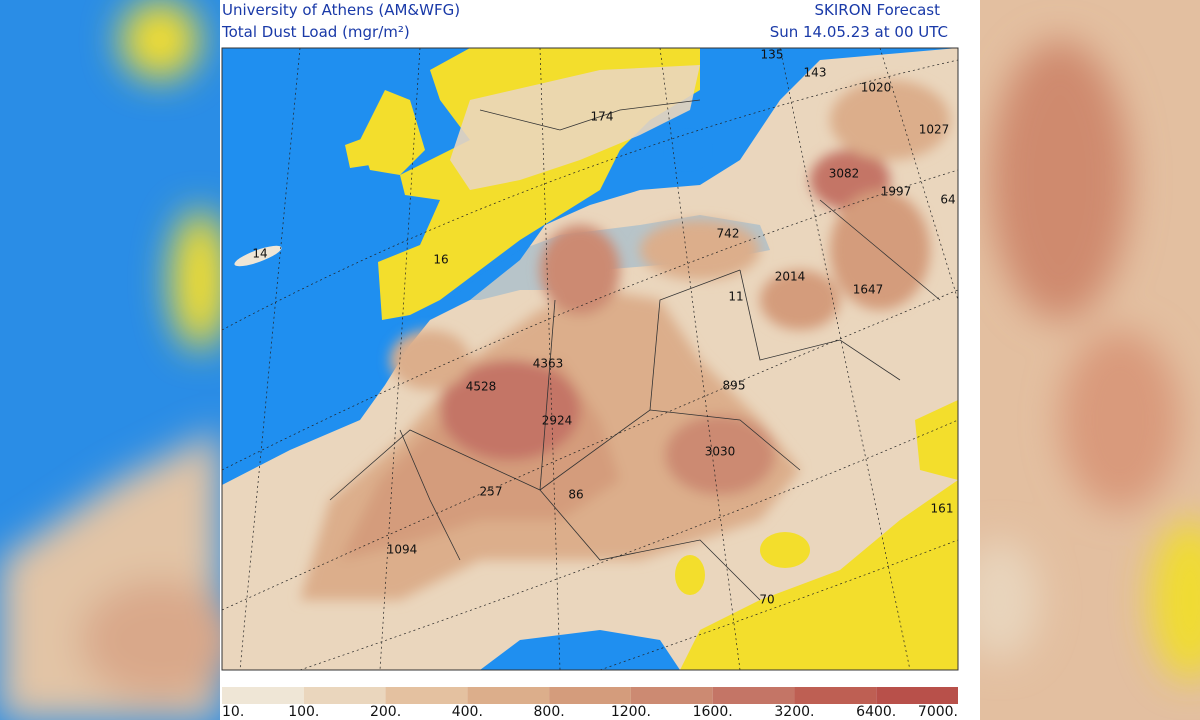  Describe the element at coordinates (936, 440) in the screenshot. I see `low-dust-east` at that location.